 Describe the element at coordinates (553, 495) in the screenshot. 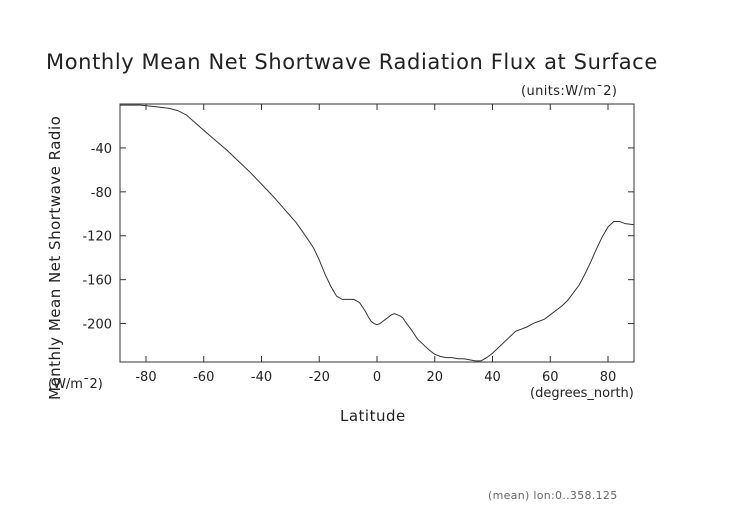

I see `footer-note: (mean) lon:0..358.125` at that location.